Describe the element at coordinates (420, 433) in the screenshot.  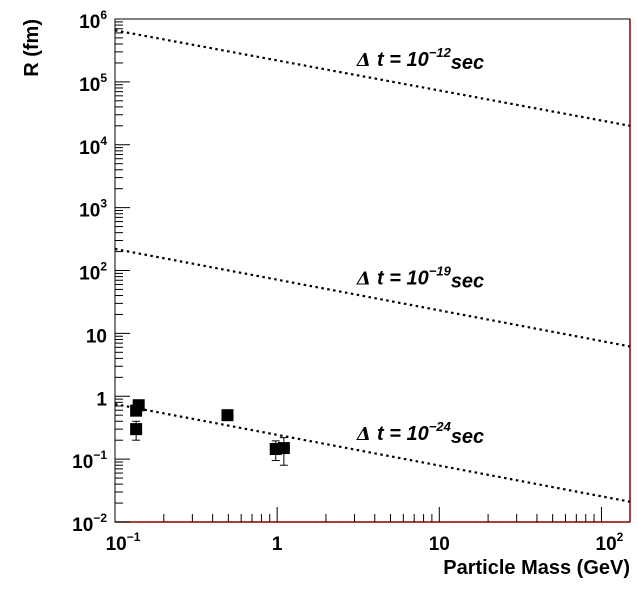
I see `iso-time-label: Δ t = 10−24sec` at that location.